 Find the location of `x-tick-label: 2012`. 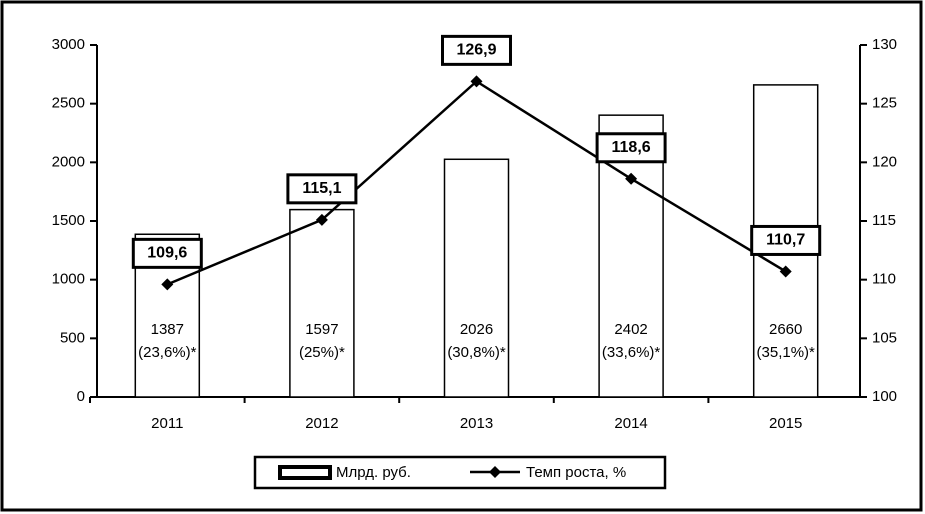

x-tick-label: 2012 is located at coordinates (321, 423).